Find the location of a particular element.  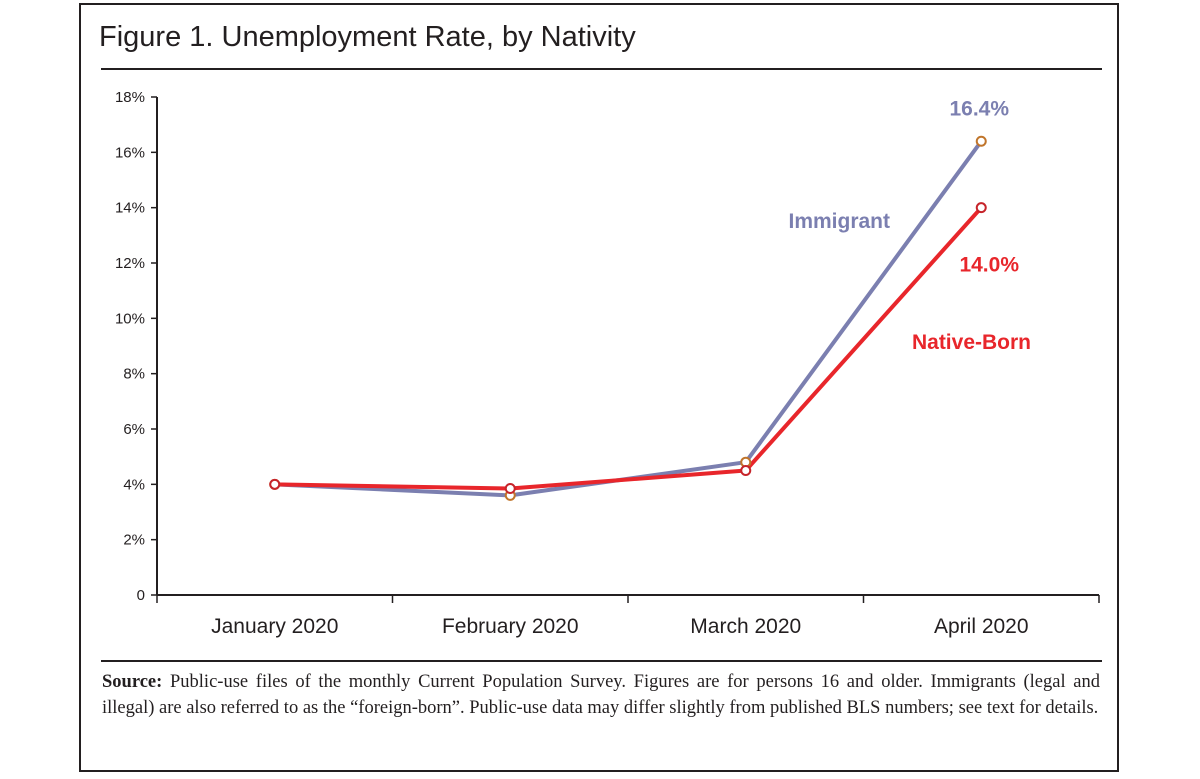

source-rule is located at coordinates (601, 661).